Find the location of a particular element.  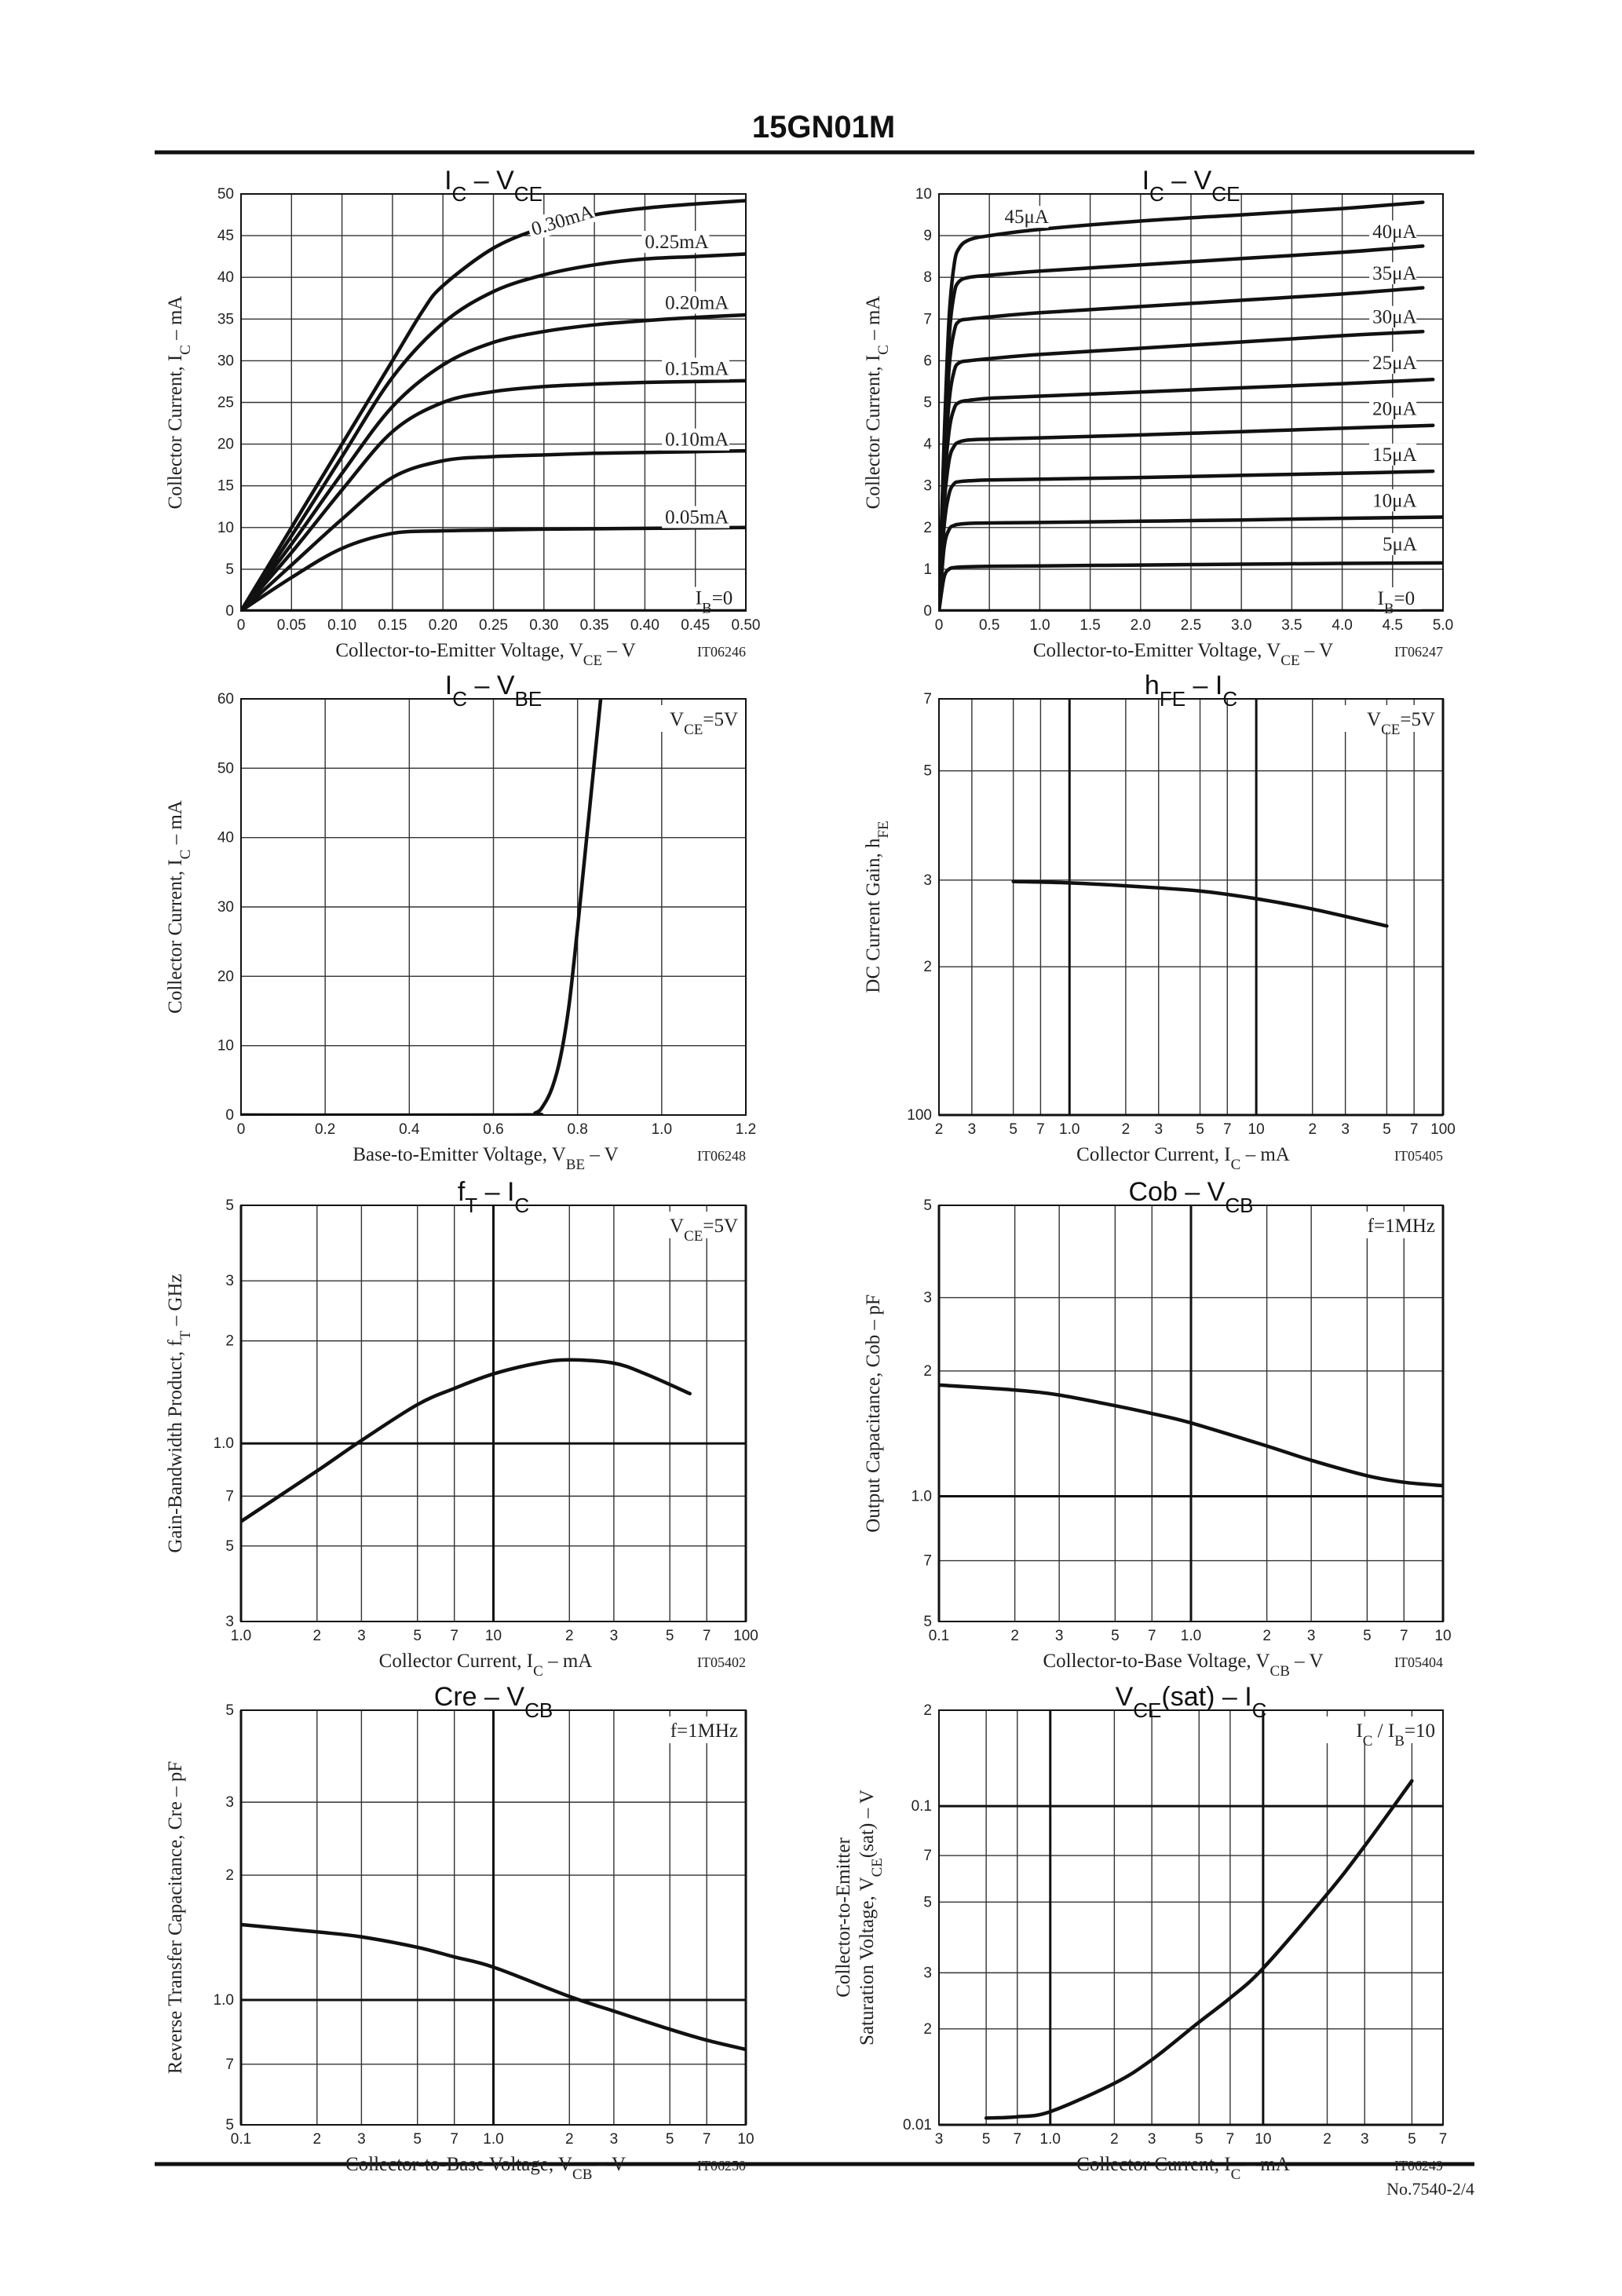

series-label: 0.25mA is located at coordinates (676, 242).